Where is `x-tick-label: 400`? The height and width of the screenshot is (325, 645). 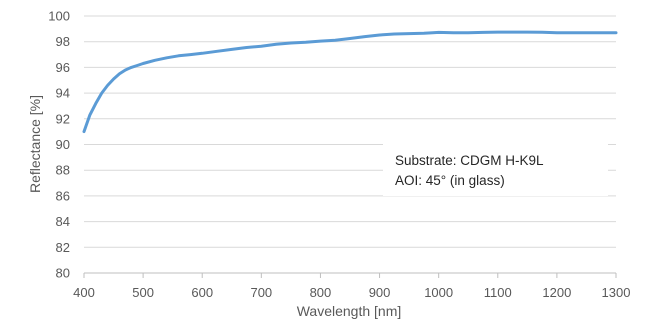 x-tick-label: 400 is located at coordinates (84, 292).